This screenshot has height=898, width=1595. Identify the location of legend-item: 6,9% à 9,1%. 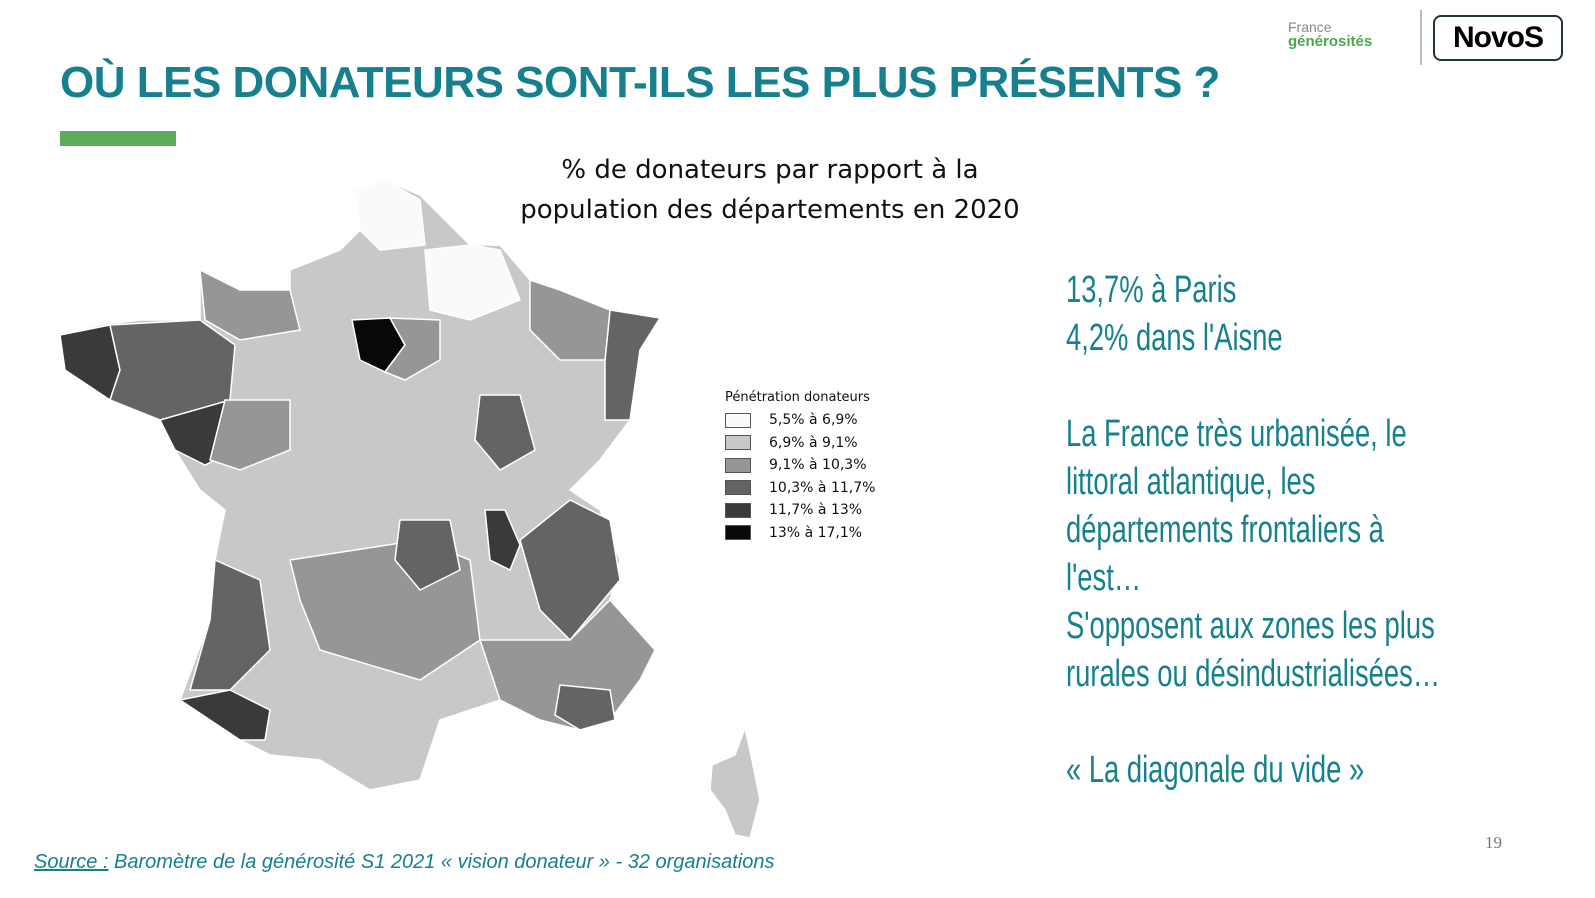
(800, 443).